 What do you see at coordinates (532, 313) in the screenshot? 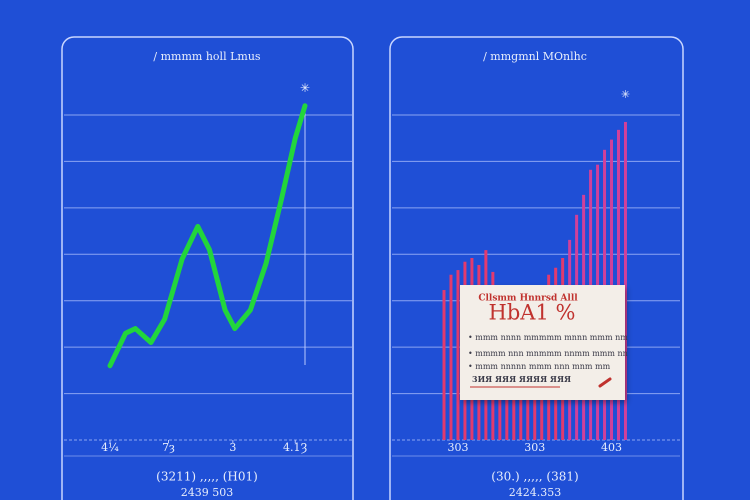
I see `card-value: HbA1 %` at bounding box center [532, 313].